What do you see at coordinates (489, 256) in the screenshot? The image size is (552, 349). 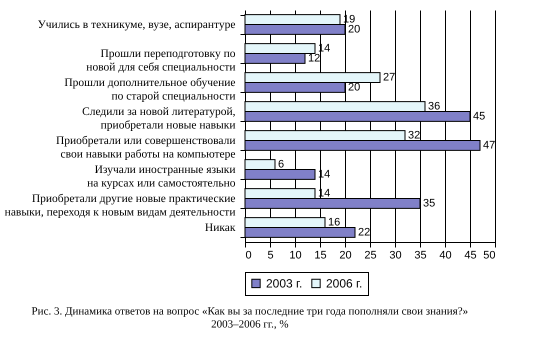 I see `x-tick-label: 50` at bounding box center [489, 256].